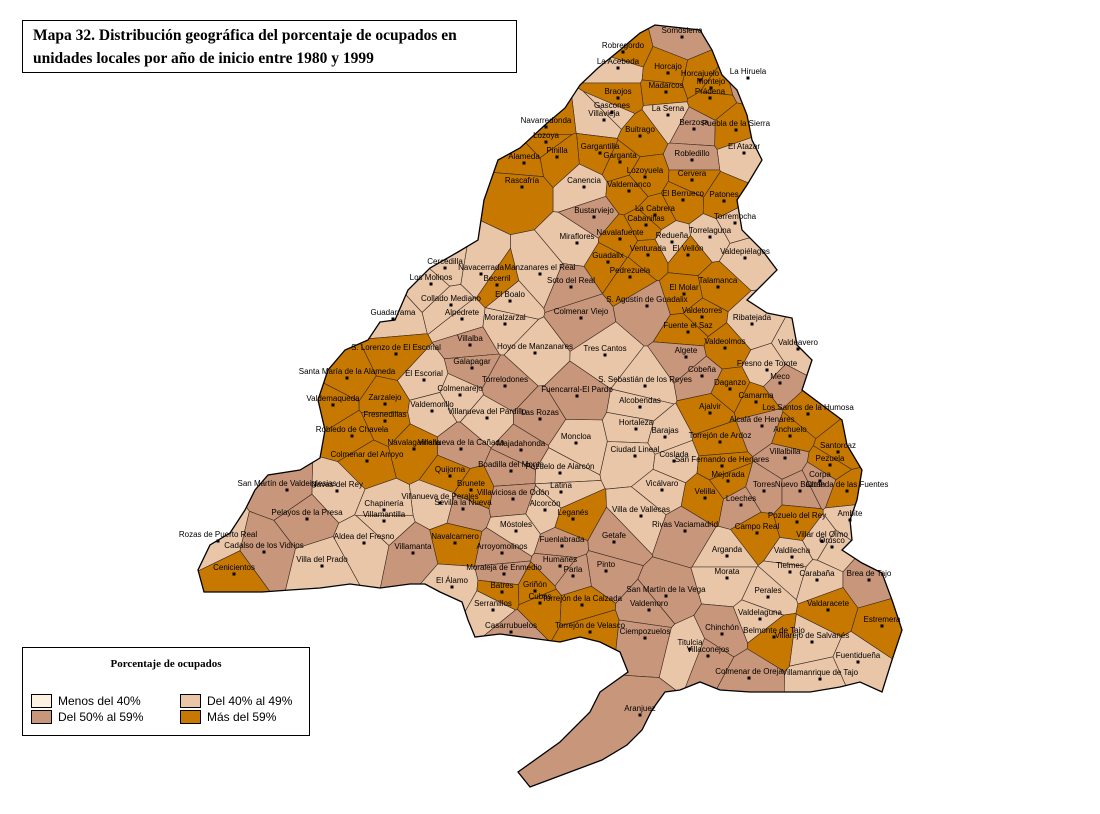  What do you see at coordinates (767, 590) in the screenshot?
I see `municipality-label: Perales` at bounding box center [767, 590].